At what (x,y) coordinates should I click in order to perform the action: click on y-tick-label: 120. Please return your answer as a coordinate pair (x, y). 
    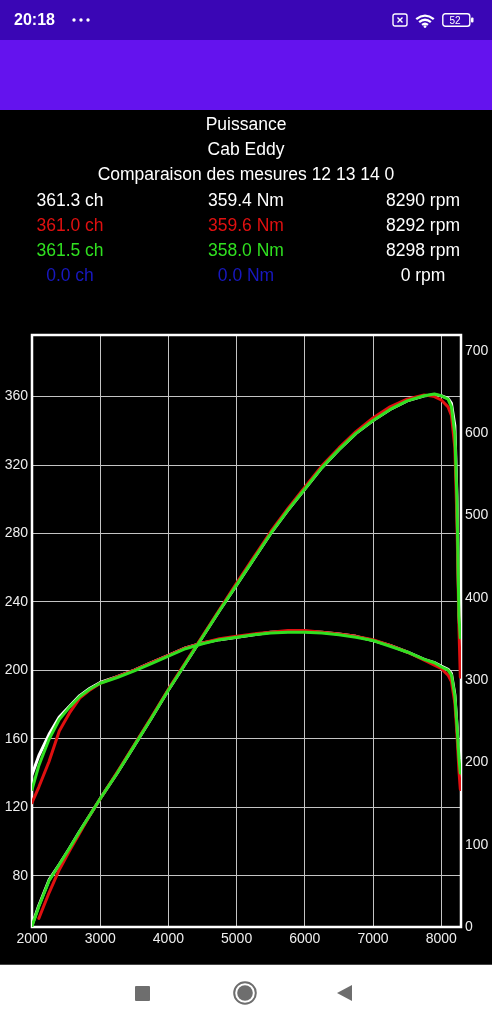
    Looking at the image, I should click on (16, 806).